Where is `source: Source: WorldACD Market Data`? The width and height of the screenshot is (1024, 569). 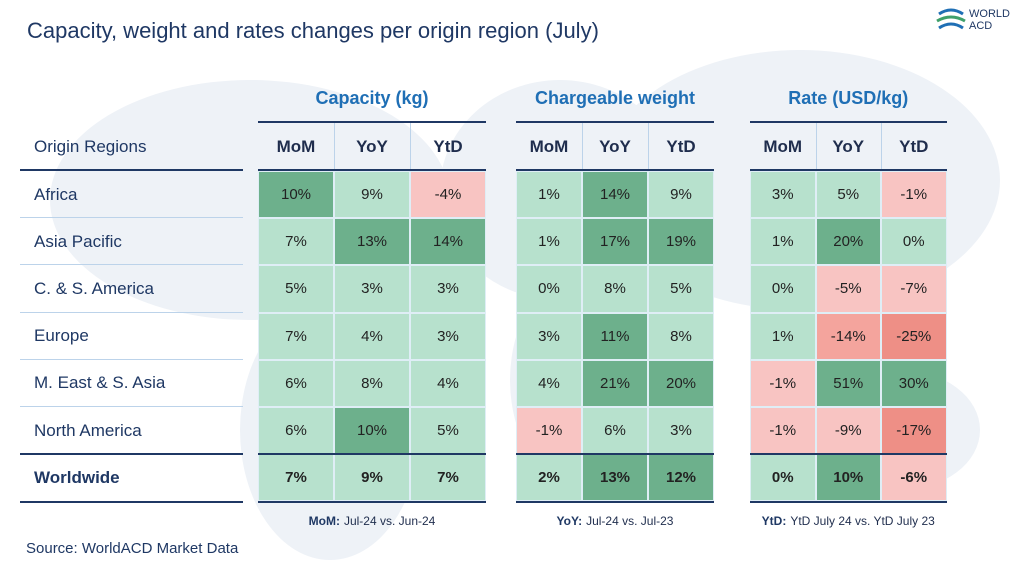 source: Source: WorldACD Market Data is located at coordinates (132, 548).